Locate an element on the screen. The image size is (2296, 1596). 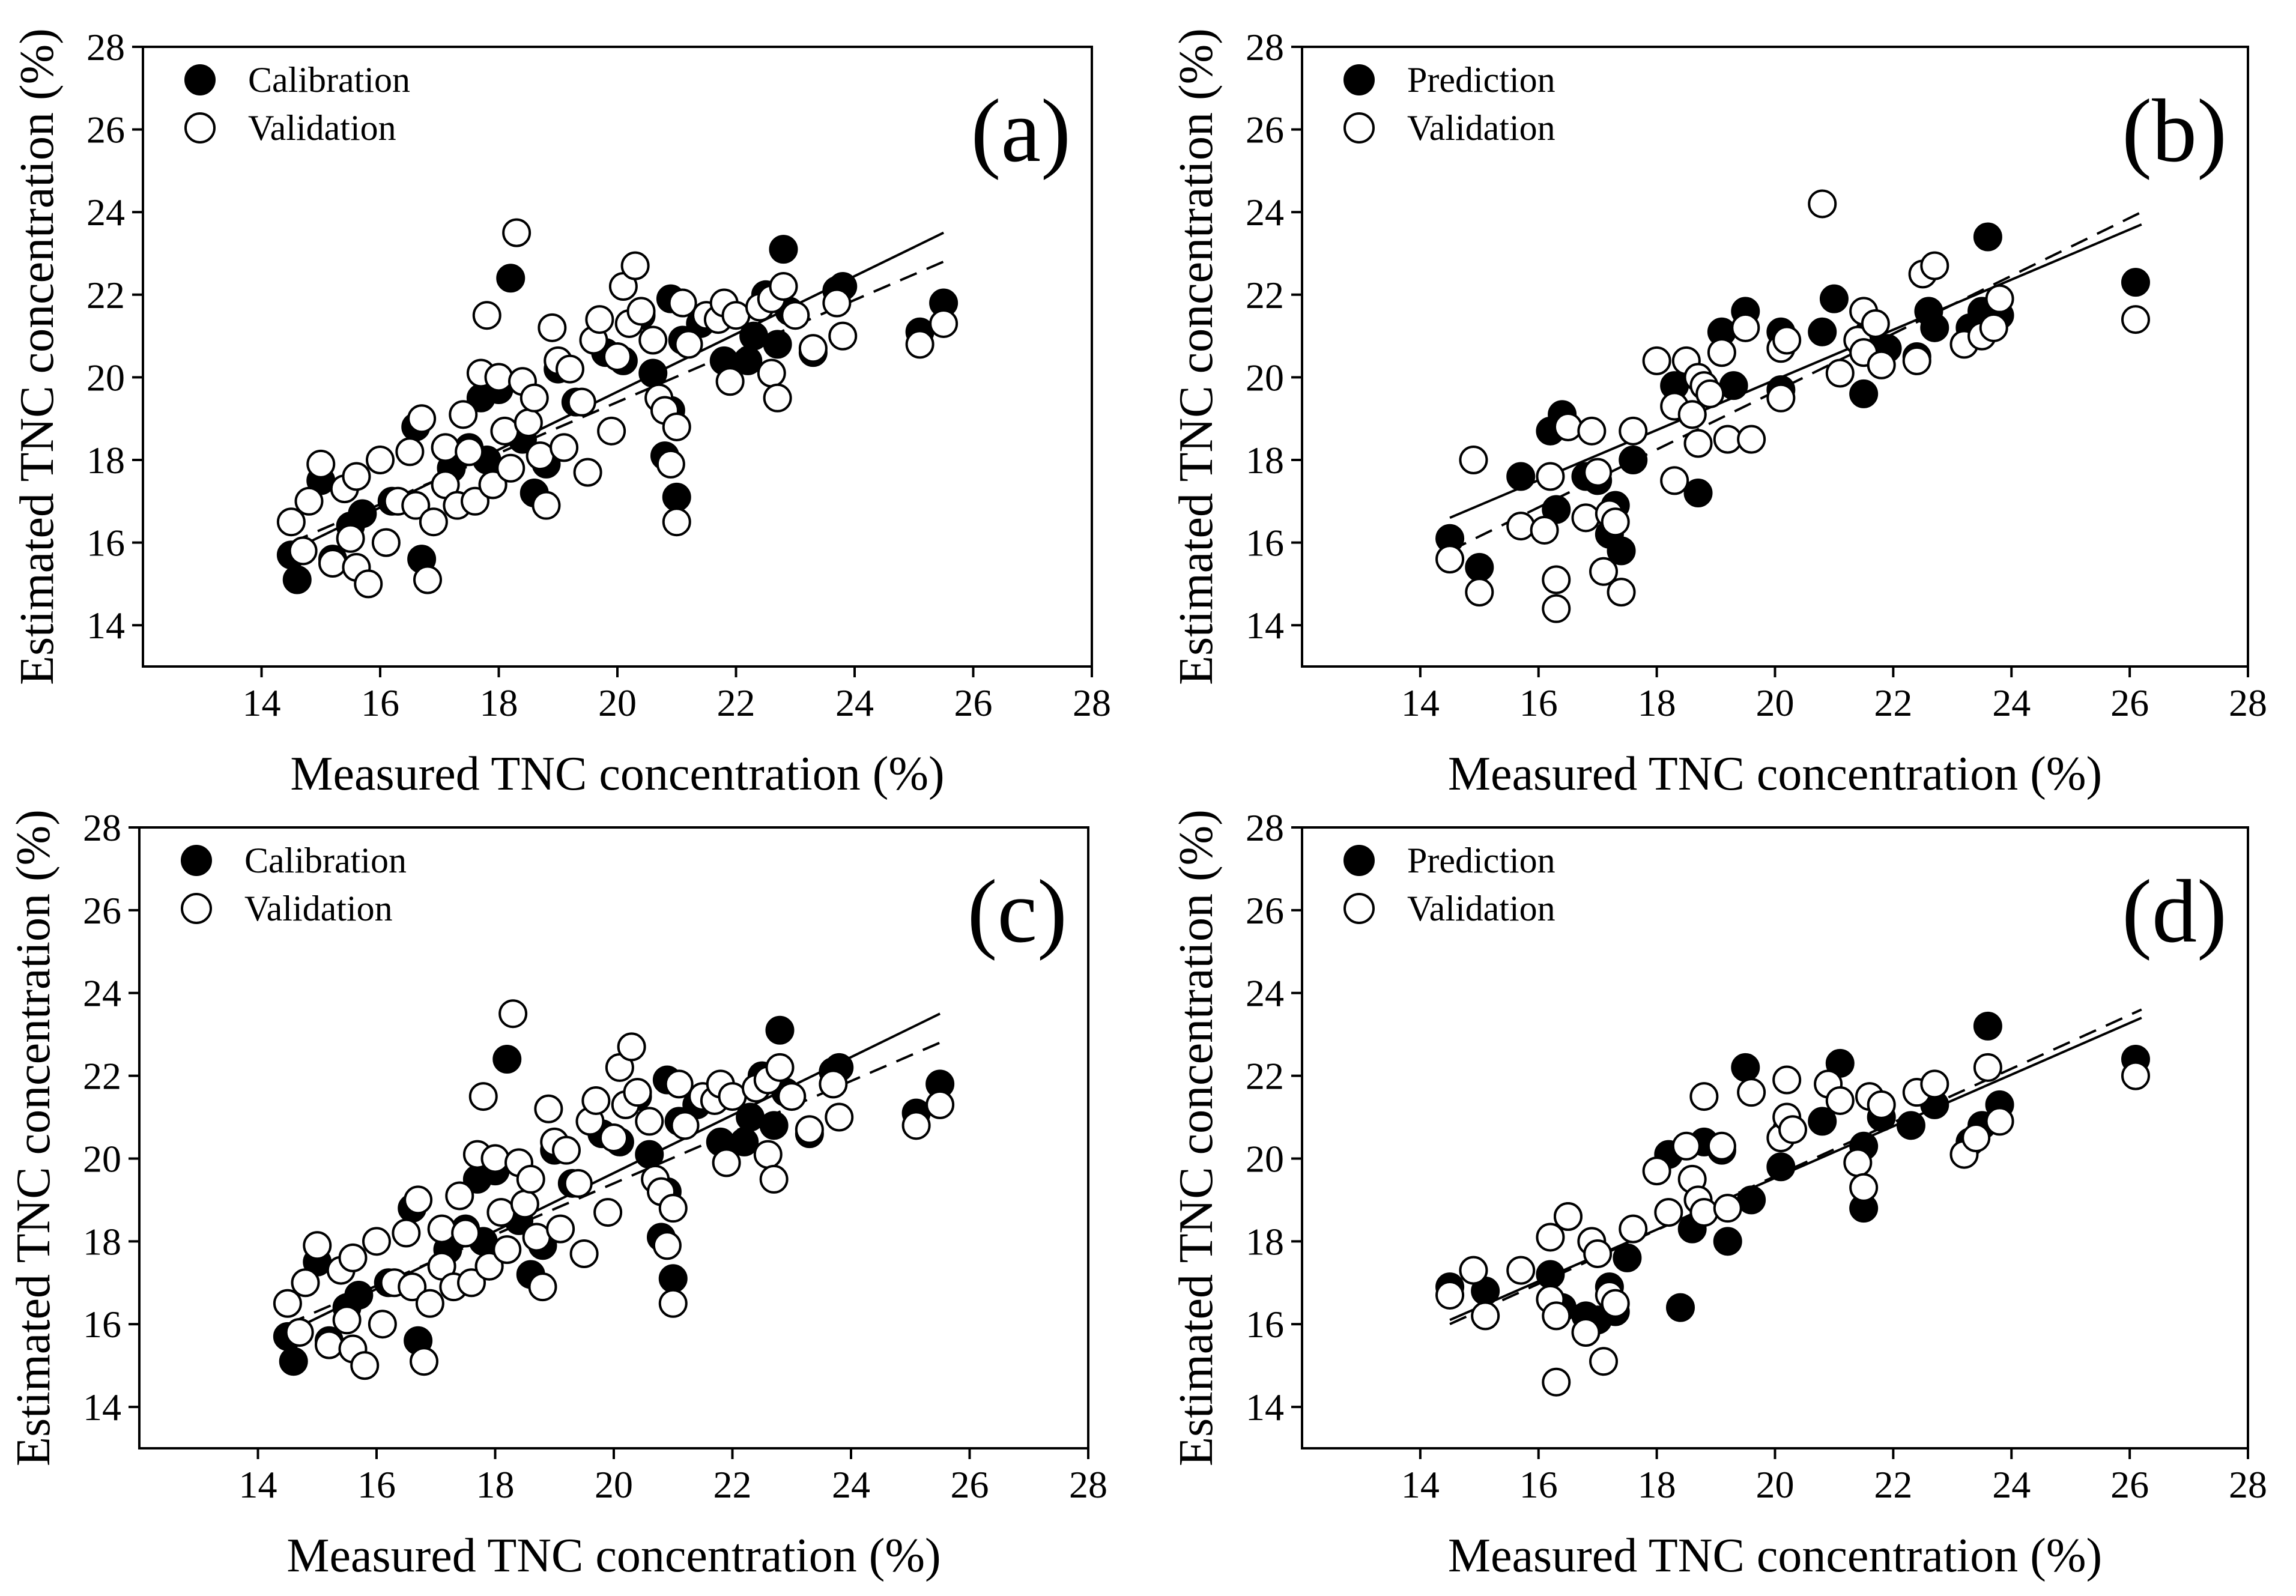
fit-line-solid is located at coordinates (1795, 1169).